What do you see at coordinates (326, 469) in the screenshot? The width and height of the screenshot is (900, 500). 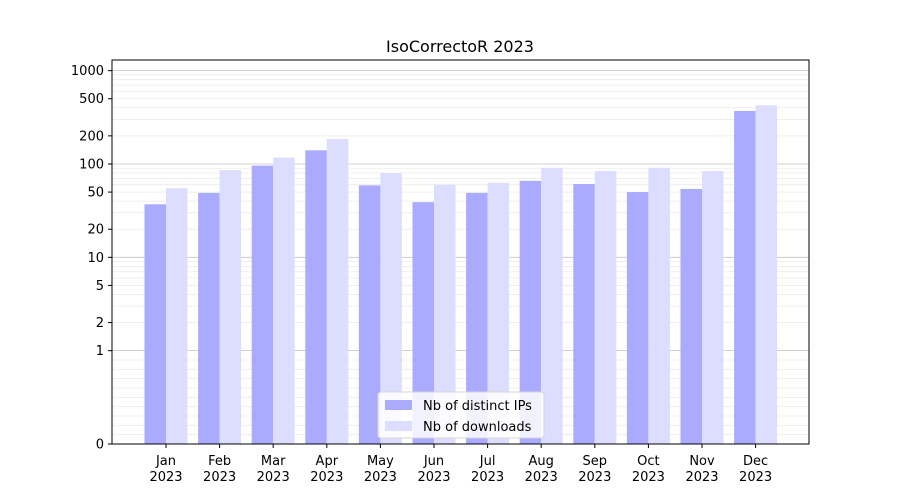 I see `x-tick-label: Apr 2023` at bounding box center [326, 469].